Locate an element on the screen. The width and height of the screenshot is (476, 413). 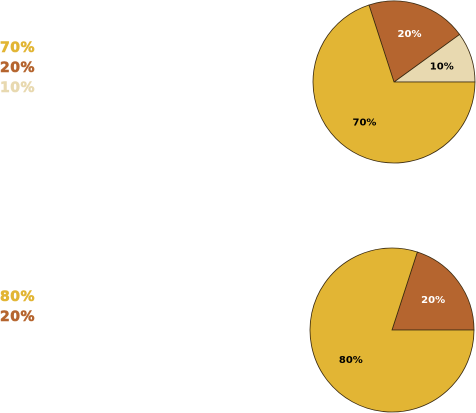
legend-item-10: 10% is located at coordinates (18, 88).